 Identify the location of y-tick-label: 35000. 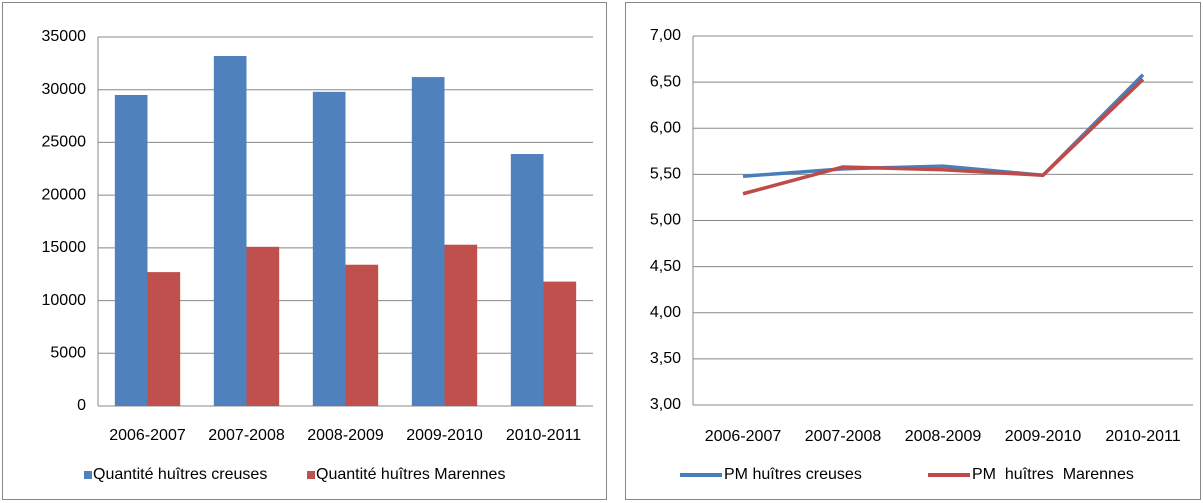
(64, 36).